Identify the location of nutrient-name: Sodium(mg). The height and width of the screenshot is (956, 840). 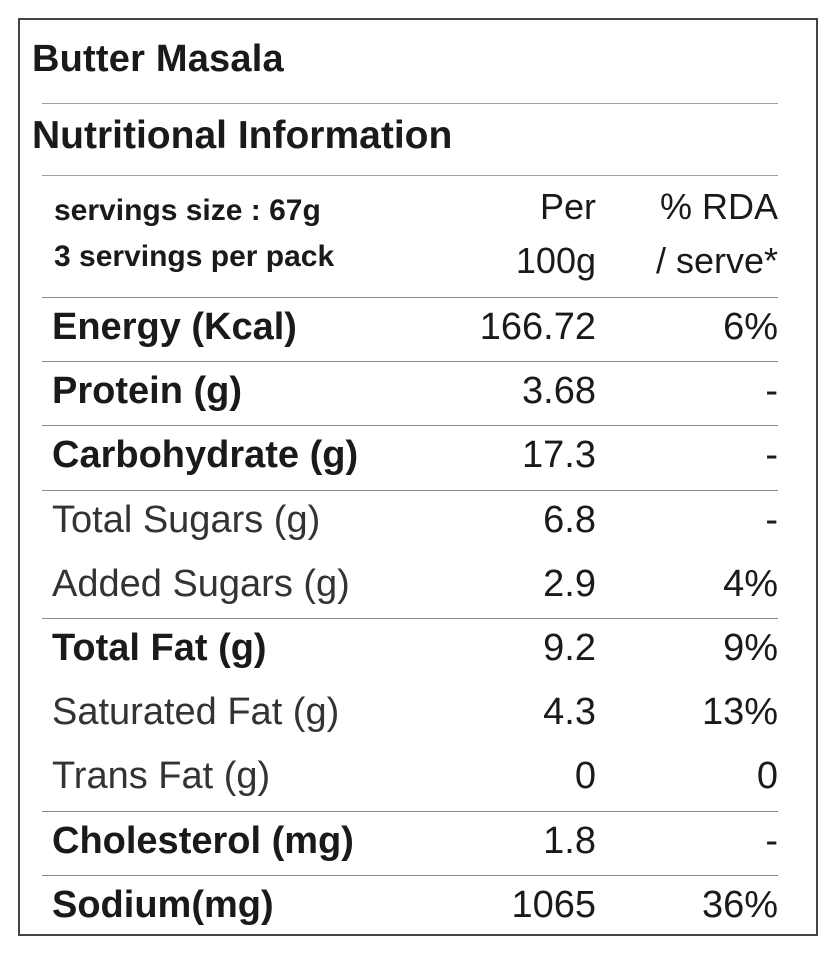
(163, 904).